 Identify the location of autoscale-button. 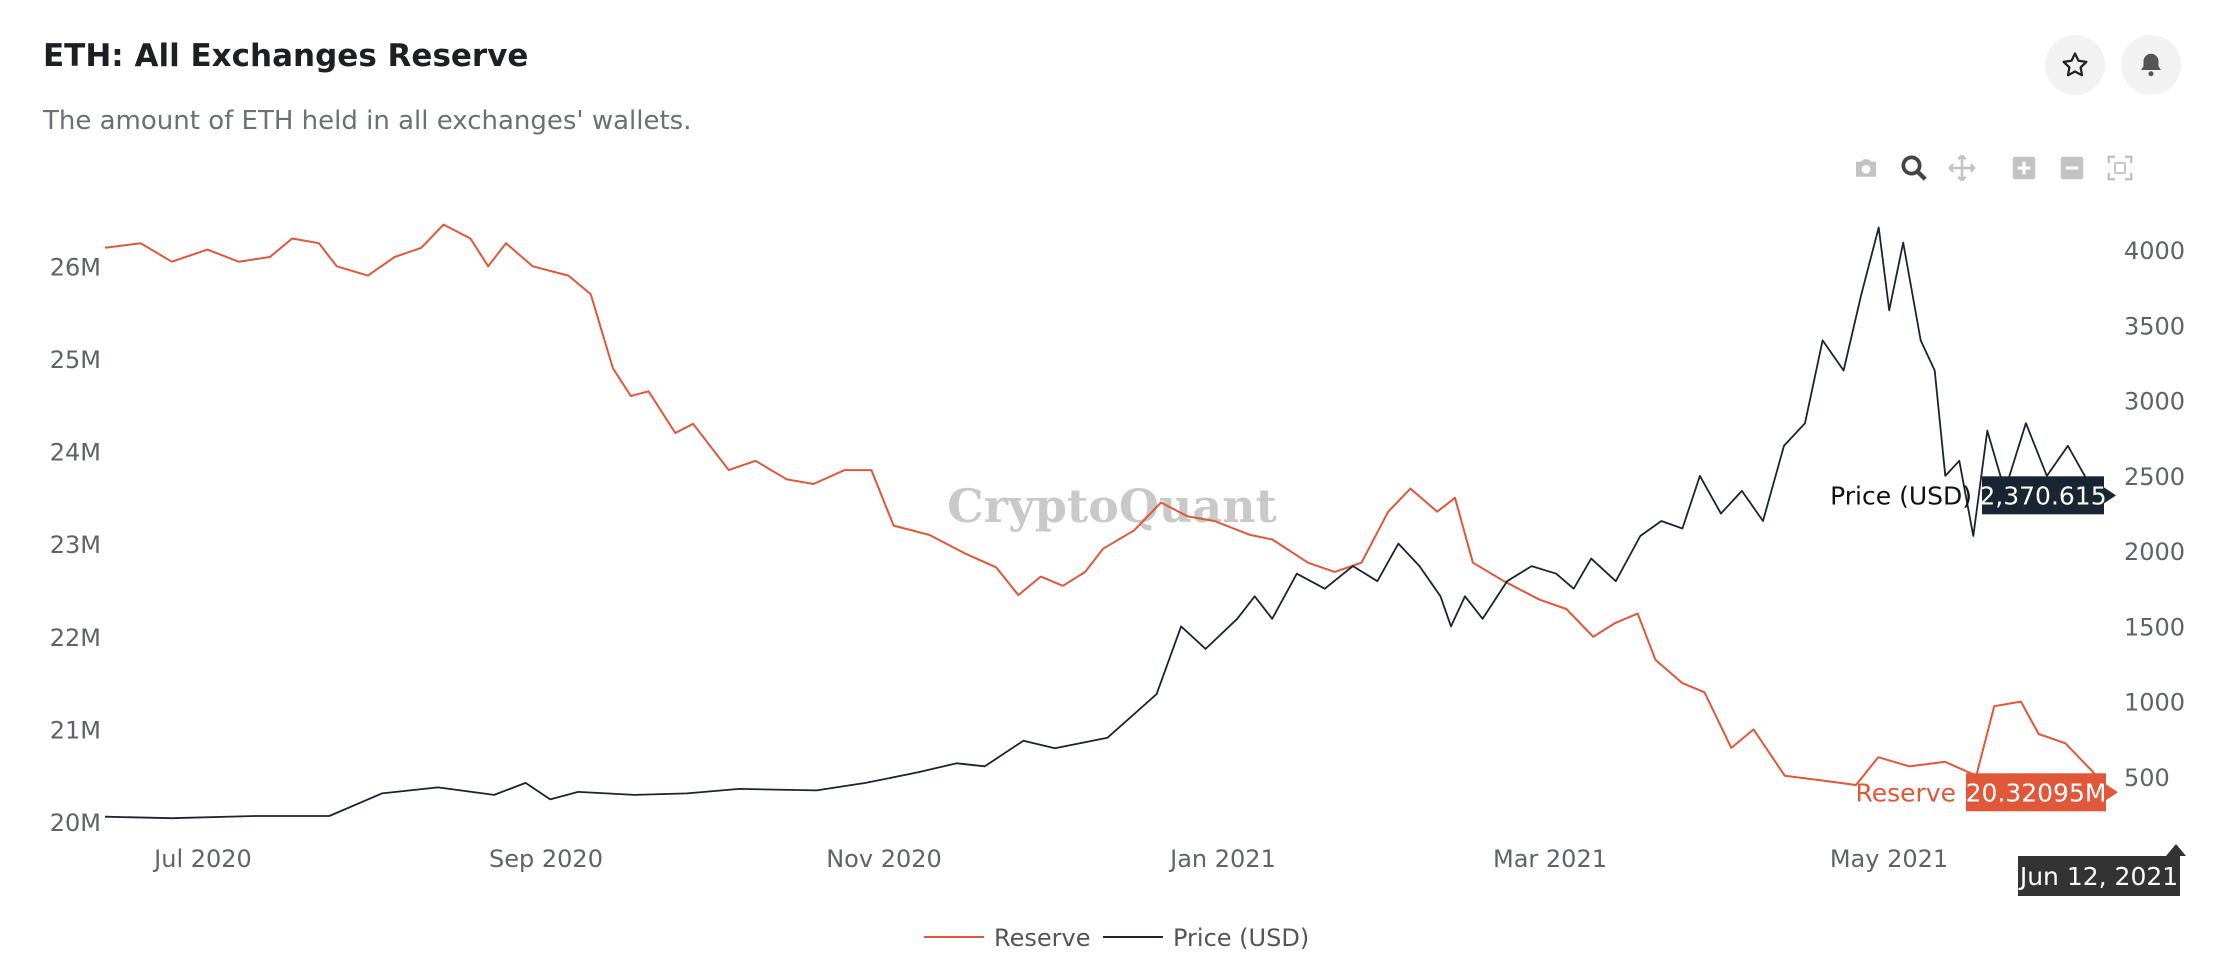
(2120, 168).